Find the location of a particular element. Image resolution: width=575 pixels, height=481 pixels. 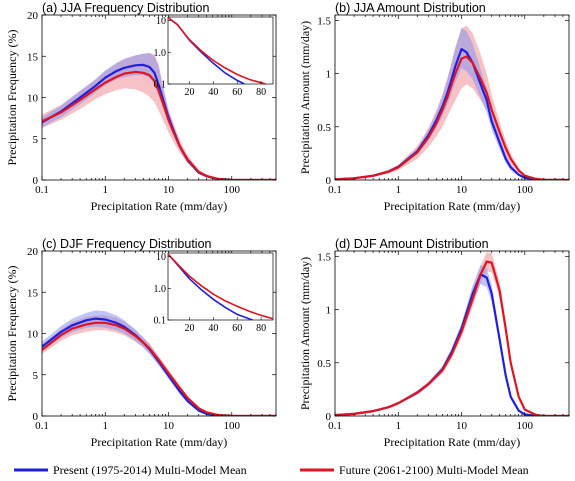

axes-frame is located at coordinates (452, 333).